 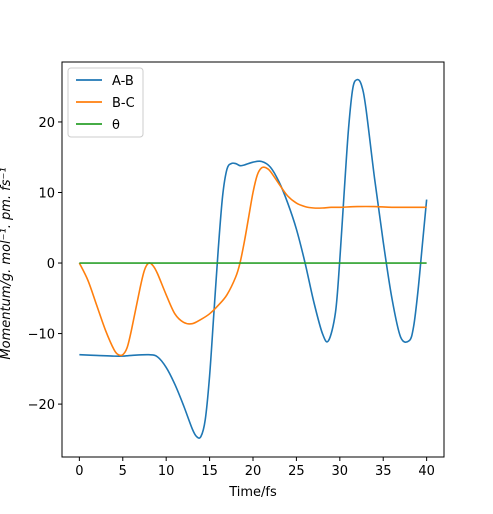 What do you see at coordinates (123, 471) in the screenshot?
I see `x-tick-label: 5` at bounding box center [123, 471].